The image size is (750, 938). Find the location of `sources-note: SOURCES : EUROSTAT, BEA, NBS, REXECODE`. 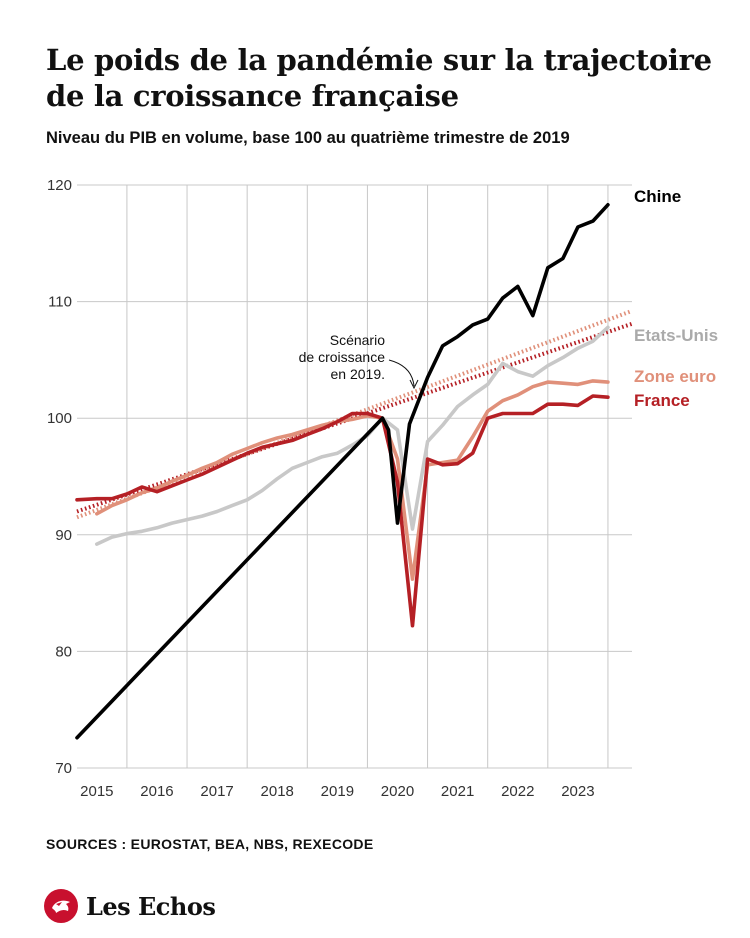

sources-note: SOURCES : EUROSTAT, BEA, NBS, REXECODE is located at coordinates (210, 844).